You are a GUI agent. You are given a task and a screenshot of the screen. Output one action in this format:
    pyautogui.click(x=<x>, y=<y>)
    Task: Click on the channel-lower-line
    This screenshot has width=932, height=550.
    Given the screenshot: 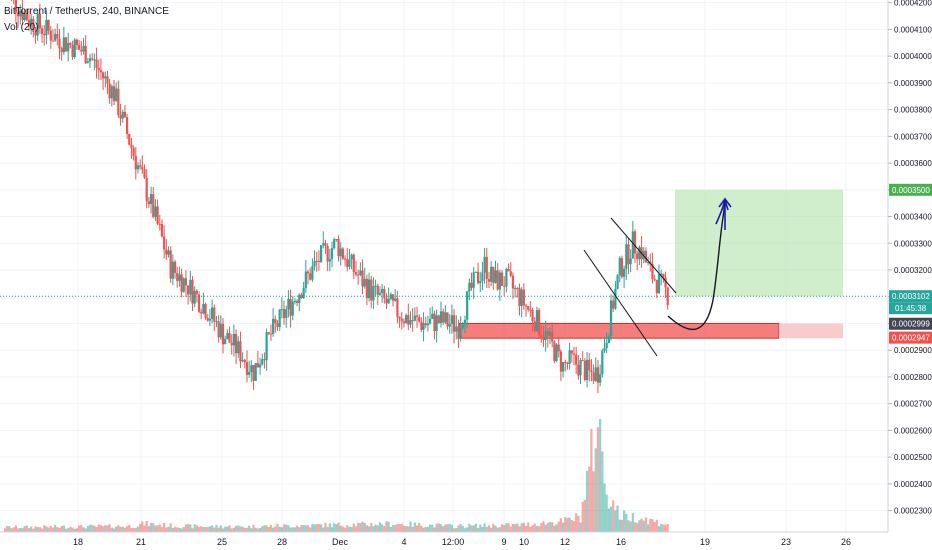 What is the action you would take?
    pyautogui.click(x=620, y=303)
    